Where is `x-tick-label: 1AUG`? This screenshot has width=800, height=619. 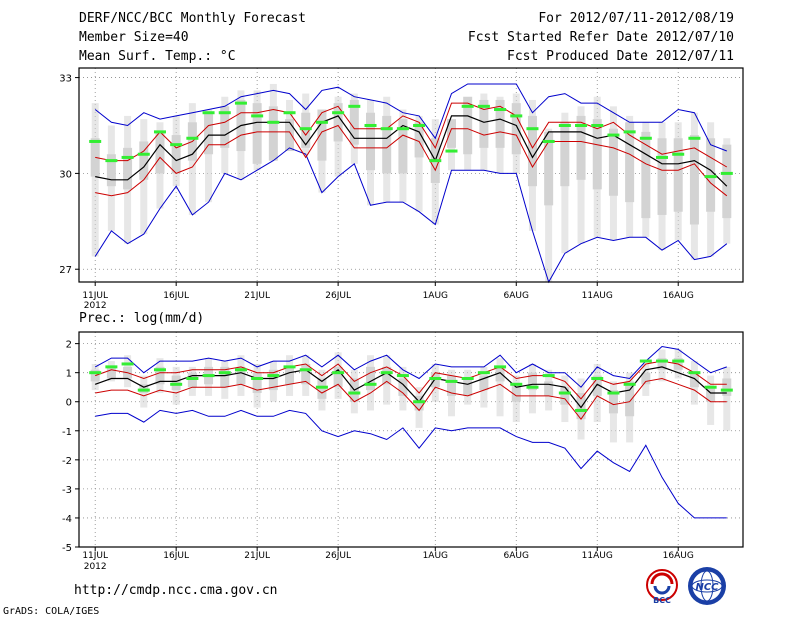 x-tick-label: 1AUG is located at coordinates (435, 296).